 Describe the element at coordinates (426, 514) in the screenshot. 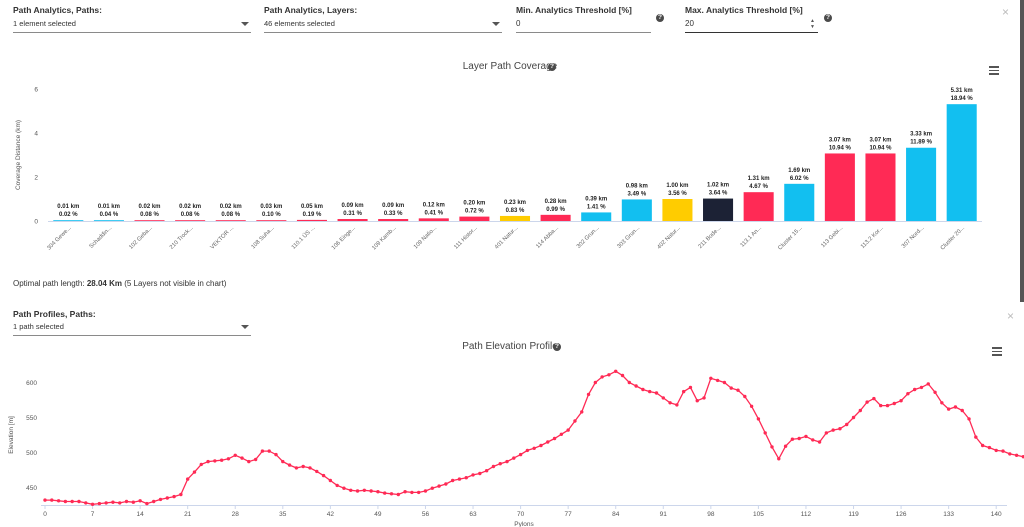

I see `x-tick-label: 56` at that location.